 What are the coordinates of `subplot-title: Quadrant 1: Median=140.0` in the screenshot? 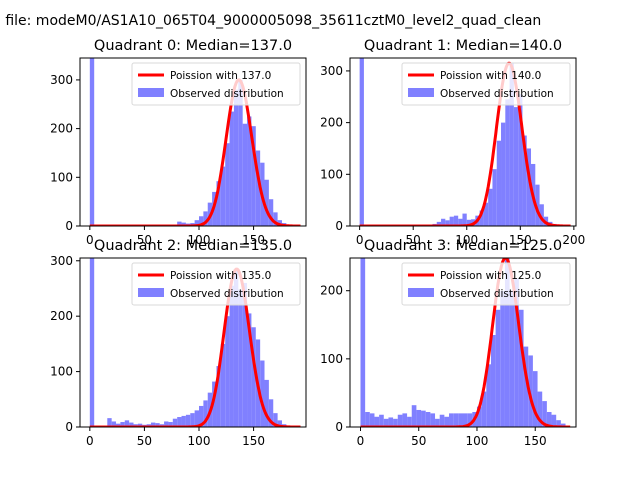 It's located at (463, 46).